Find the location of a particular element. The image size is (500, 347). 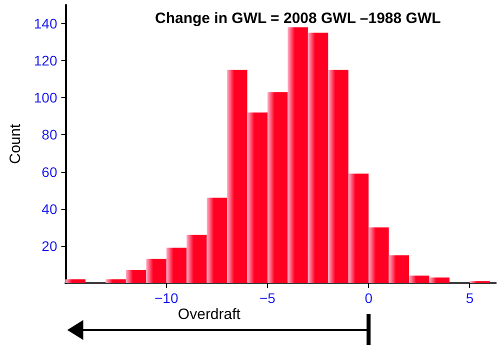

y-tick-label: 20 is located at coordinates (50, 246).